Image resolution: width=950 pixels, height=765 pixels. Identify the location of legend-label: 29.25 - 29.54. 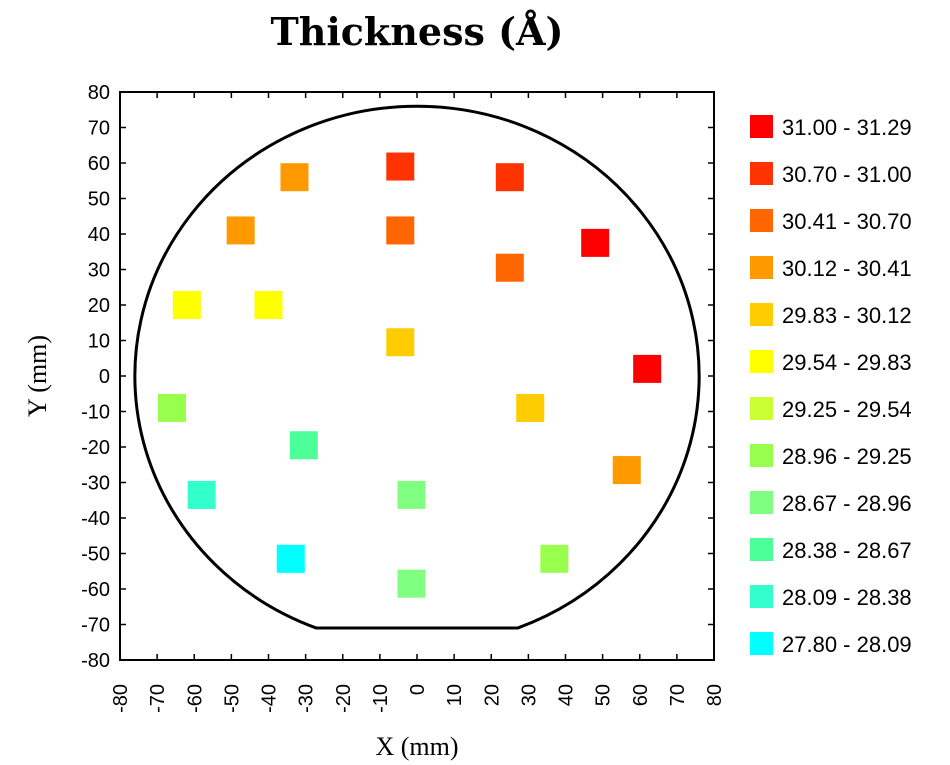
(847, 409).